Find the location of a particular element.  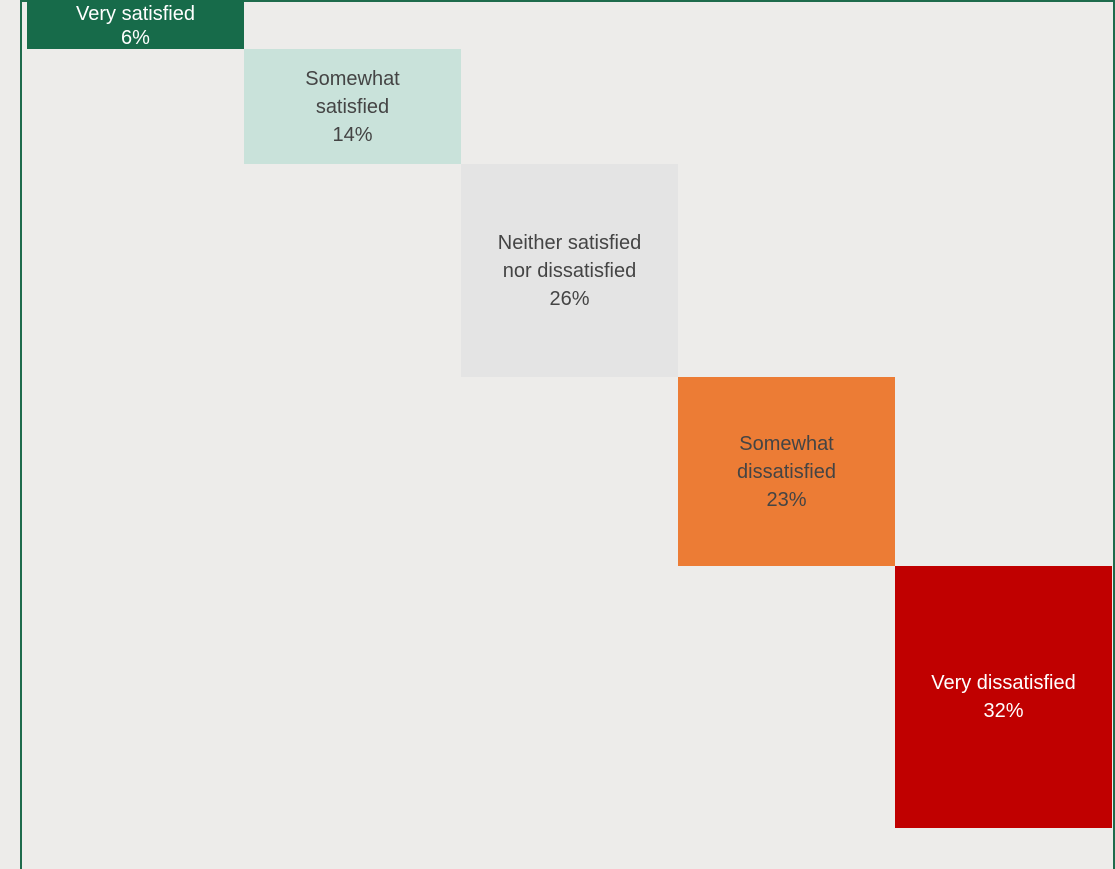

step-label-2: Somewhat satisfied 14% is located at coordinates (352, 106).